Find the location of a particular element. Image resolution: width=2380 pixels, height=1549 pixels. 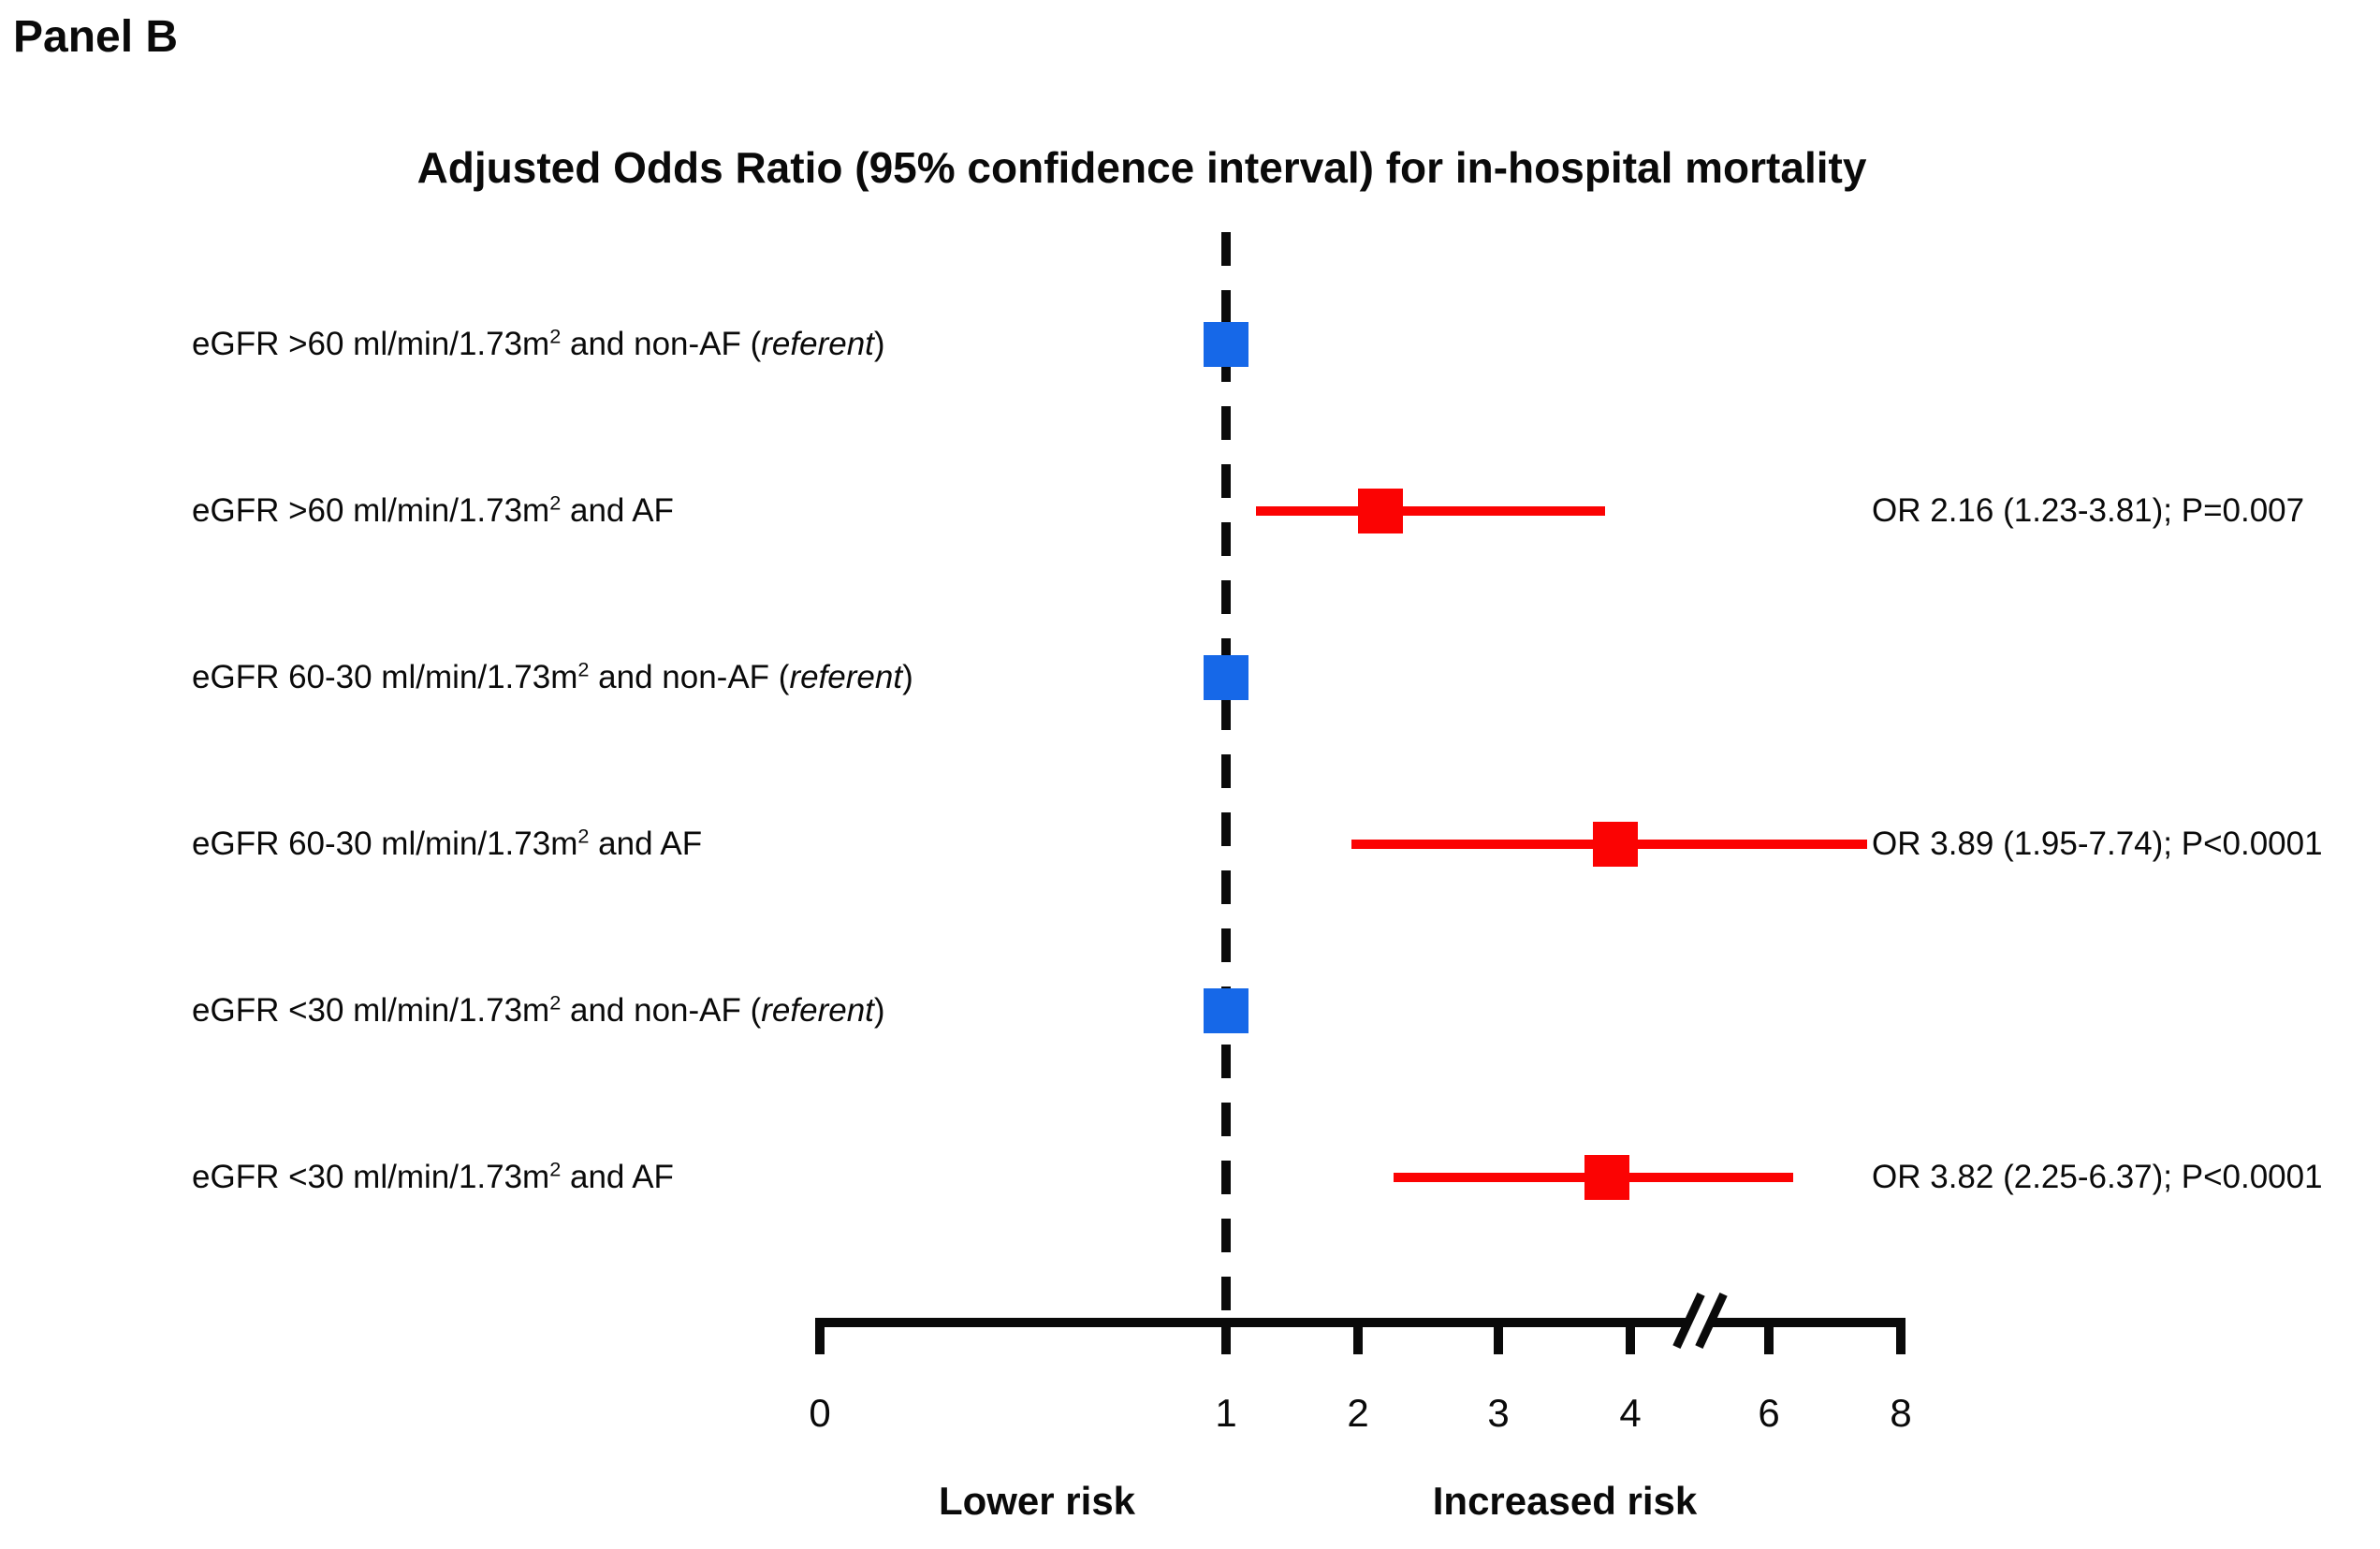

row-label: eGFR >60 ml/min/1.73m2 and AF is located at coordinates (433, 511).